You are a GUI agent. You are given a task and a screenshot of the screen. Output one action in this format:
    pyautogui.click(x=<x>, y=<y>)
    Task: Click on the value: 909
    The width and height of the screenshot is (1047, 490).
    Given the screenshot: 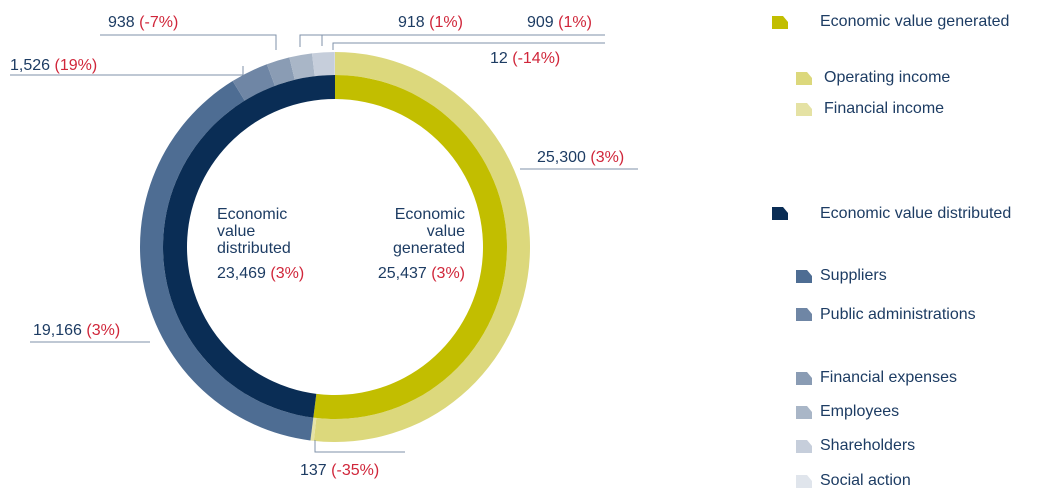 What is the action you would take?
    pyautogui.click(x=540, y=22)
    